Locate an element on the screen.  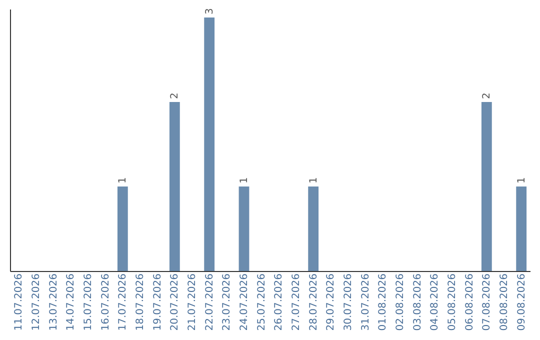
x-tick-label: 03.08.2026 is located at coordinates (418, 302).